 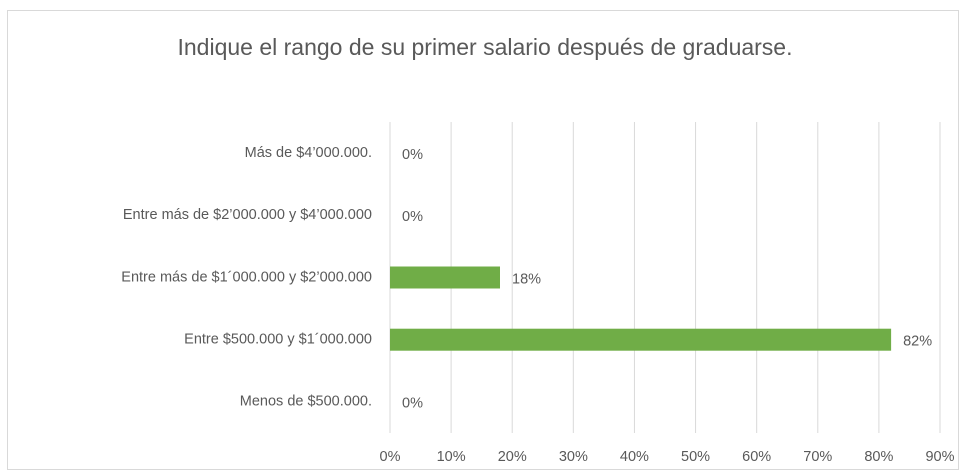 What do you see at coordinates (512, 457) in the screenshot?
I see `x-tick-label: 20%` at bounding box center [512, 457].